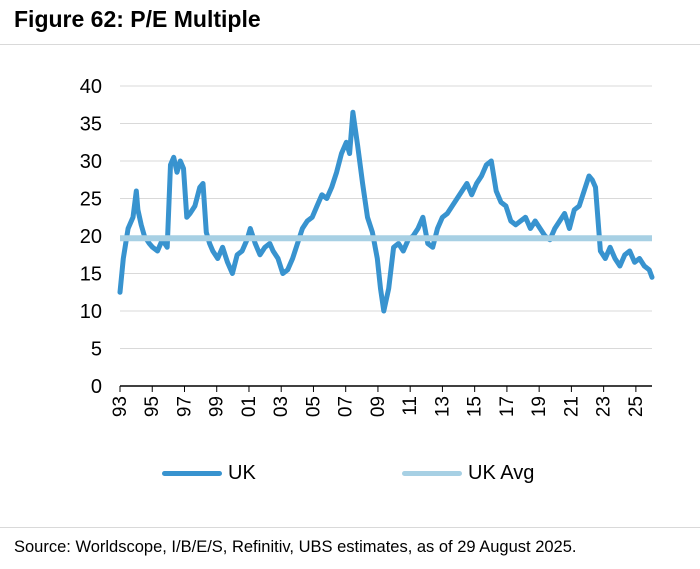 Image resolution: width=700 pixels, height=569 pixels. What do you see at coordinates (378, 406) in the screenshot?
I see `x-tick-label-09: 09` at bounding box center [378, 406].